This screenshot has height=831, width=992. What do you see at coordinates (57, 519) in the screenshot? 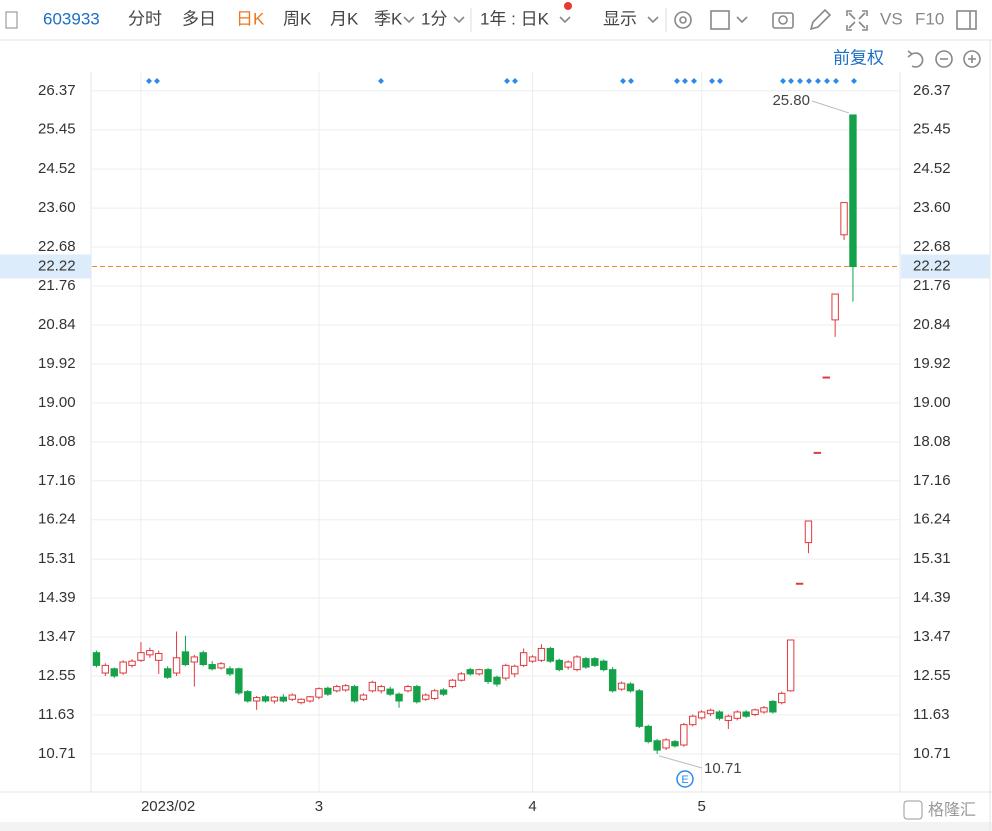
I see `y-tick-label: 16.24` at bounding box center [57, 519].